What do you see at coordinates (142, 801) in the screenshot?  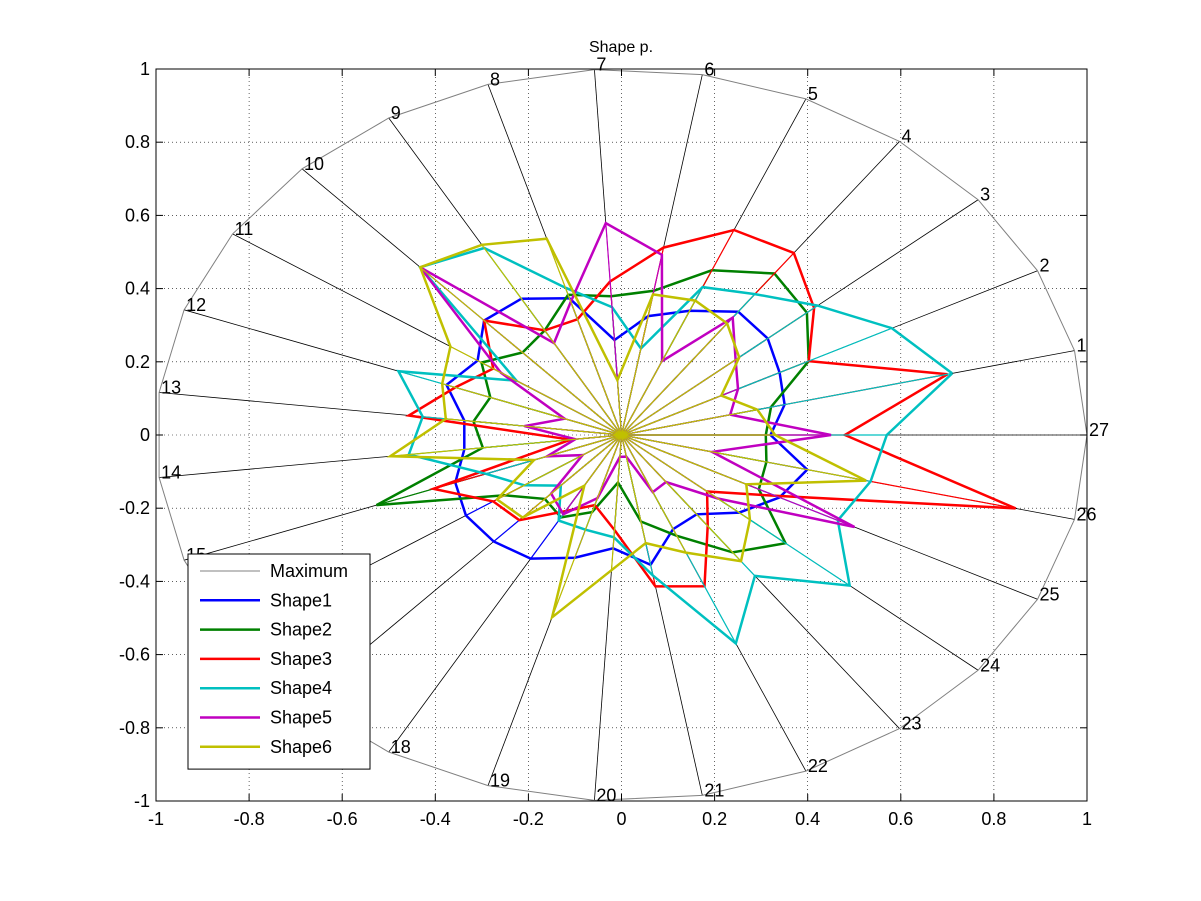 I see `y-tick-label: -1` at bounding box center [142, 801].